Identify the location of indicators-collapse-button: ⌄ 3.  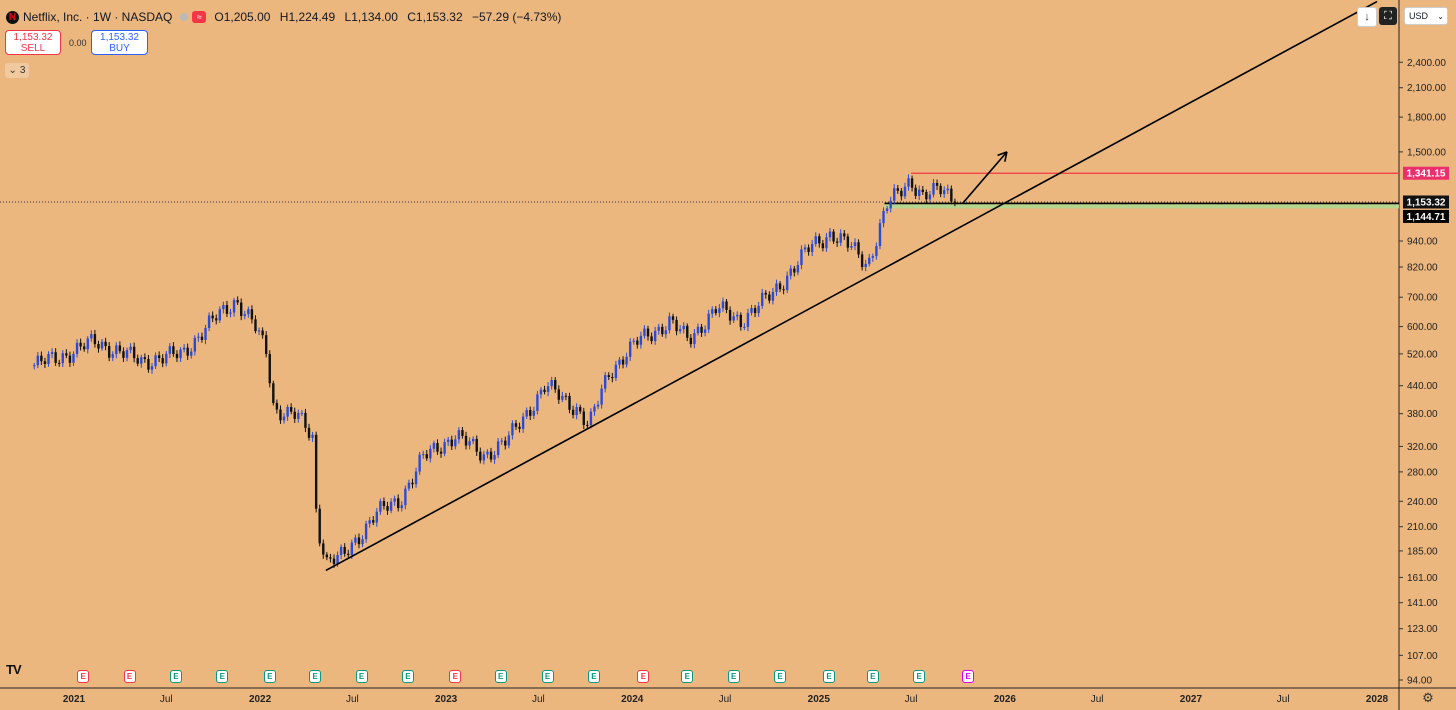
(17, 70).